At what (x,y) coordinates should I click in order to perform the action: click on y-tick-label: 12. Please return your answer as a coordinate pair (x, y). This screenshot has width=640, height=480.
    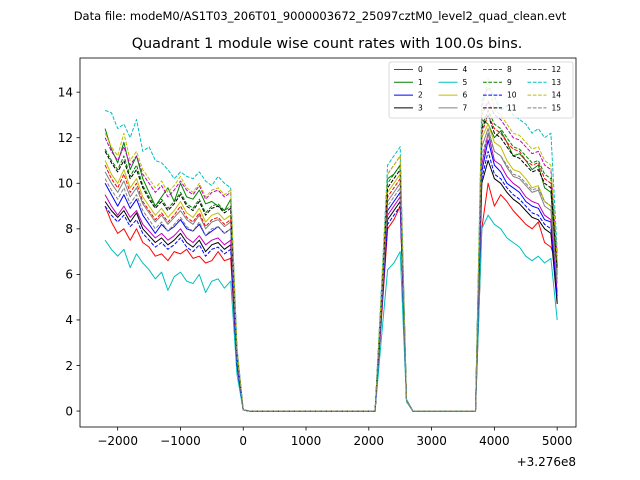
    Looking at the image, I should click on (65, 138).